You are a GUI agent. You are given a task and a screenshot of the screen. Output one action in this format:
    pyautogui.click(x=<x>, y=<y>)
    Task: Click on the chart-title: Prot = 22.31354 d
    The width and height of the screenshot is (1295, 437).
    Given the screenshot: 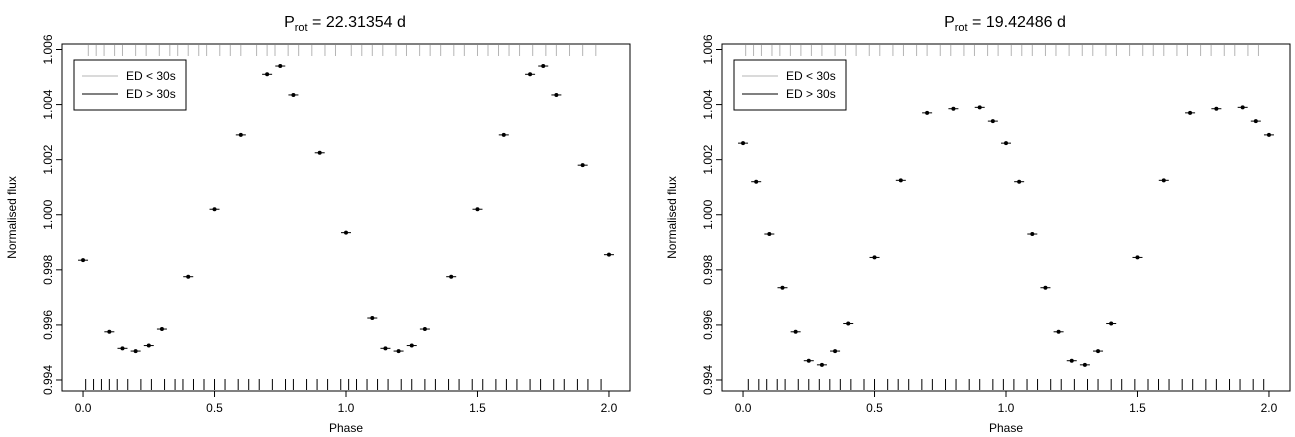 What is the action you would take?
    pyautogui.click(x=345, y=24)
    